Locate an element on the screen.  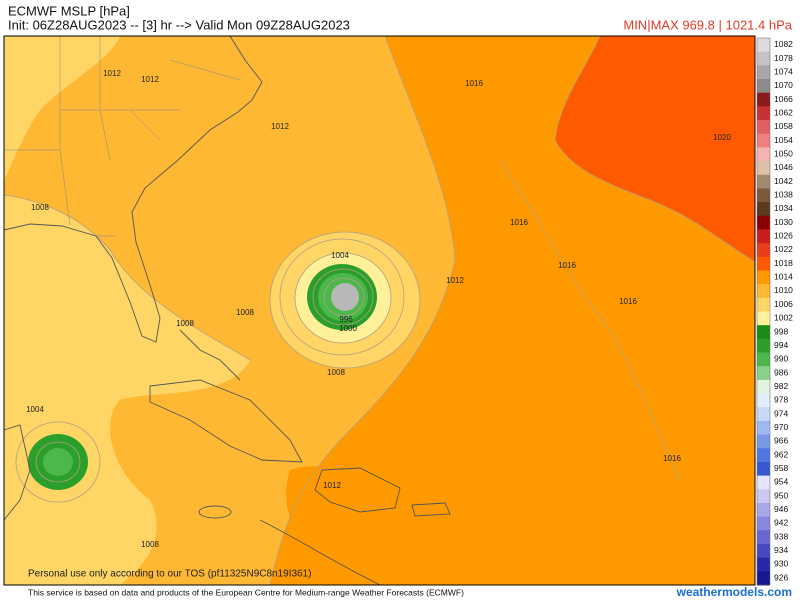
contour-label: 1020 is located at coordinates (722, 137).